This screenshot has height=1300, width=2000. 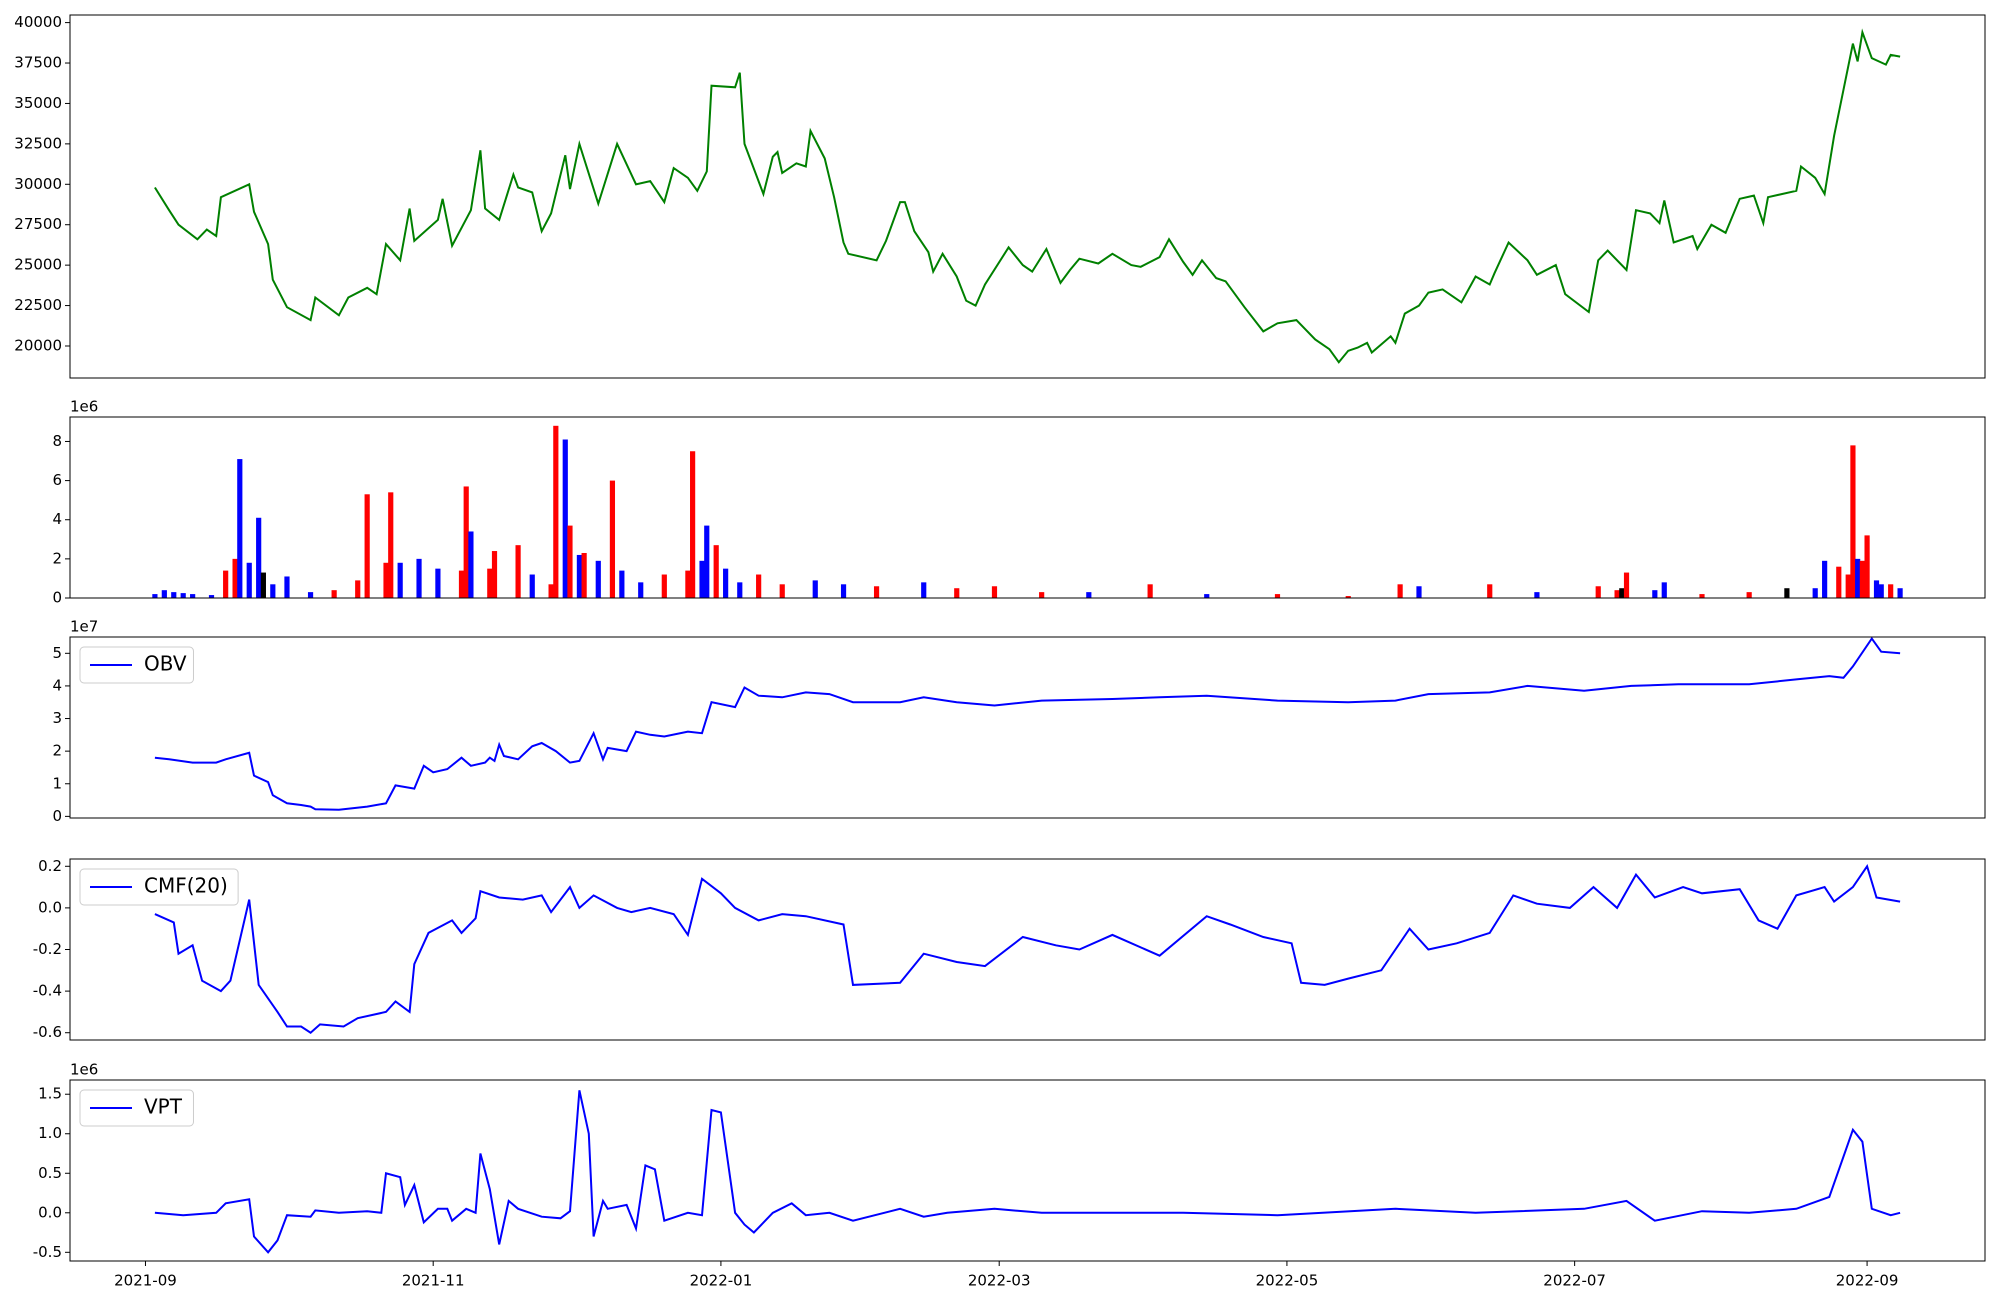 I want to click on x-tick-label: 2022-01, so click(x=721, y=1281).